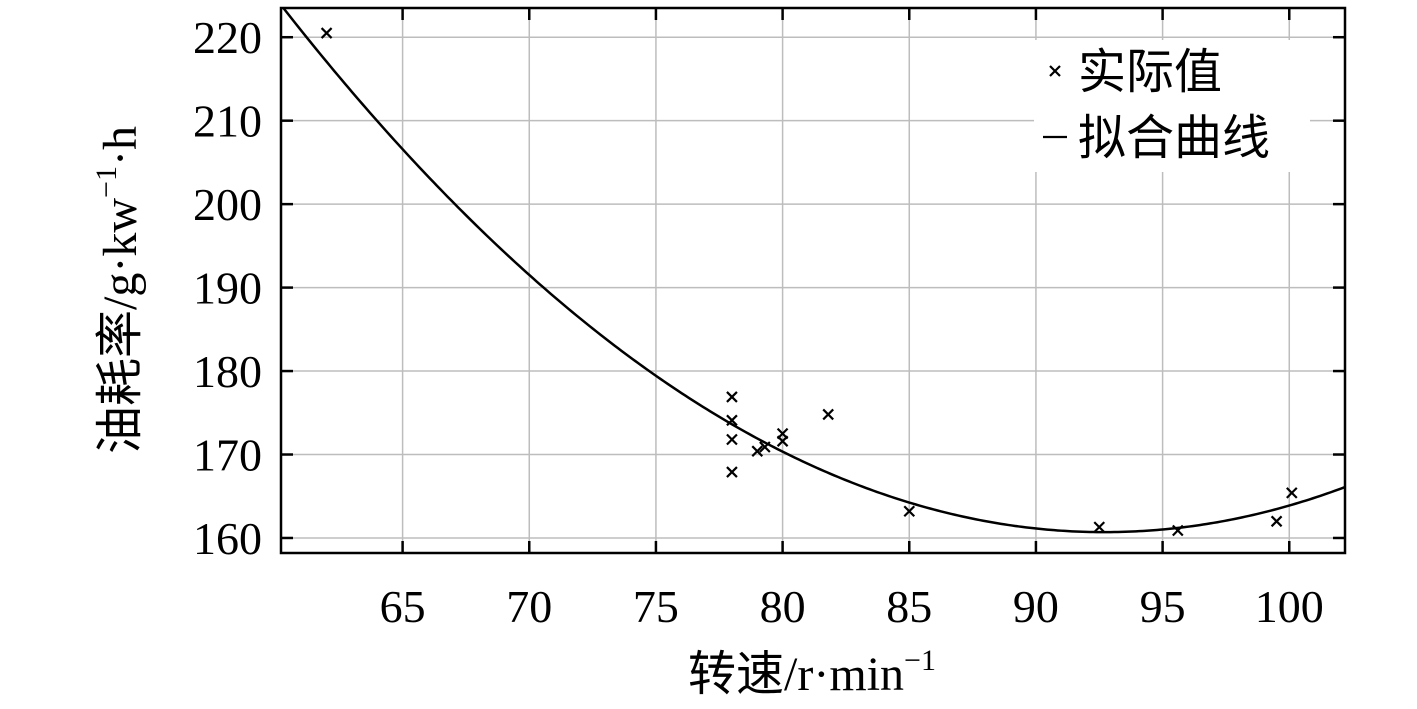  Describe the element at coordinates (852, 606) in the screenshot. I see `x-tick-labels: 65 70 75 80 85 90 95 100` at that location.